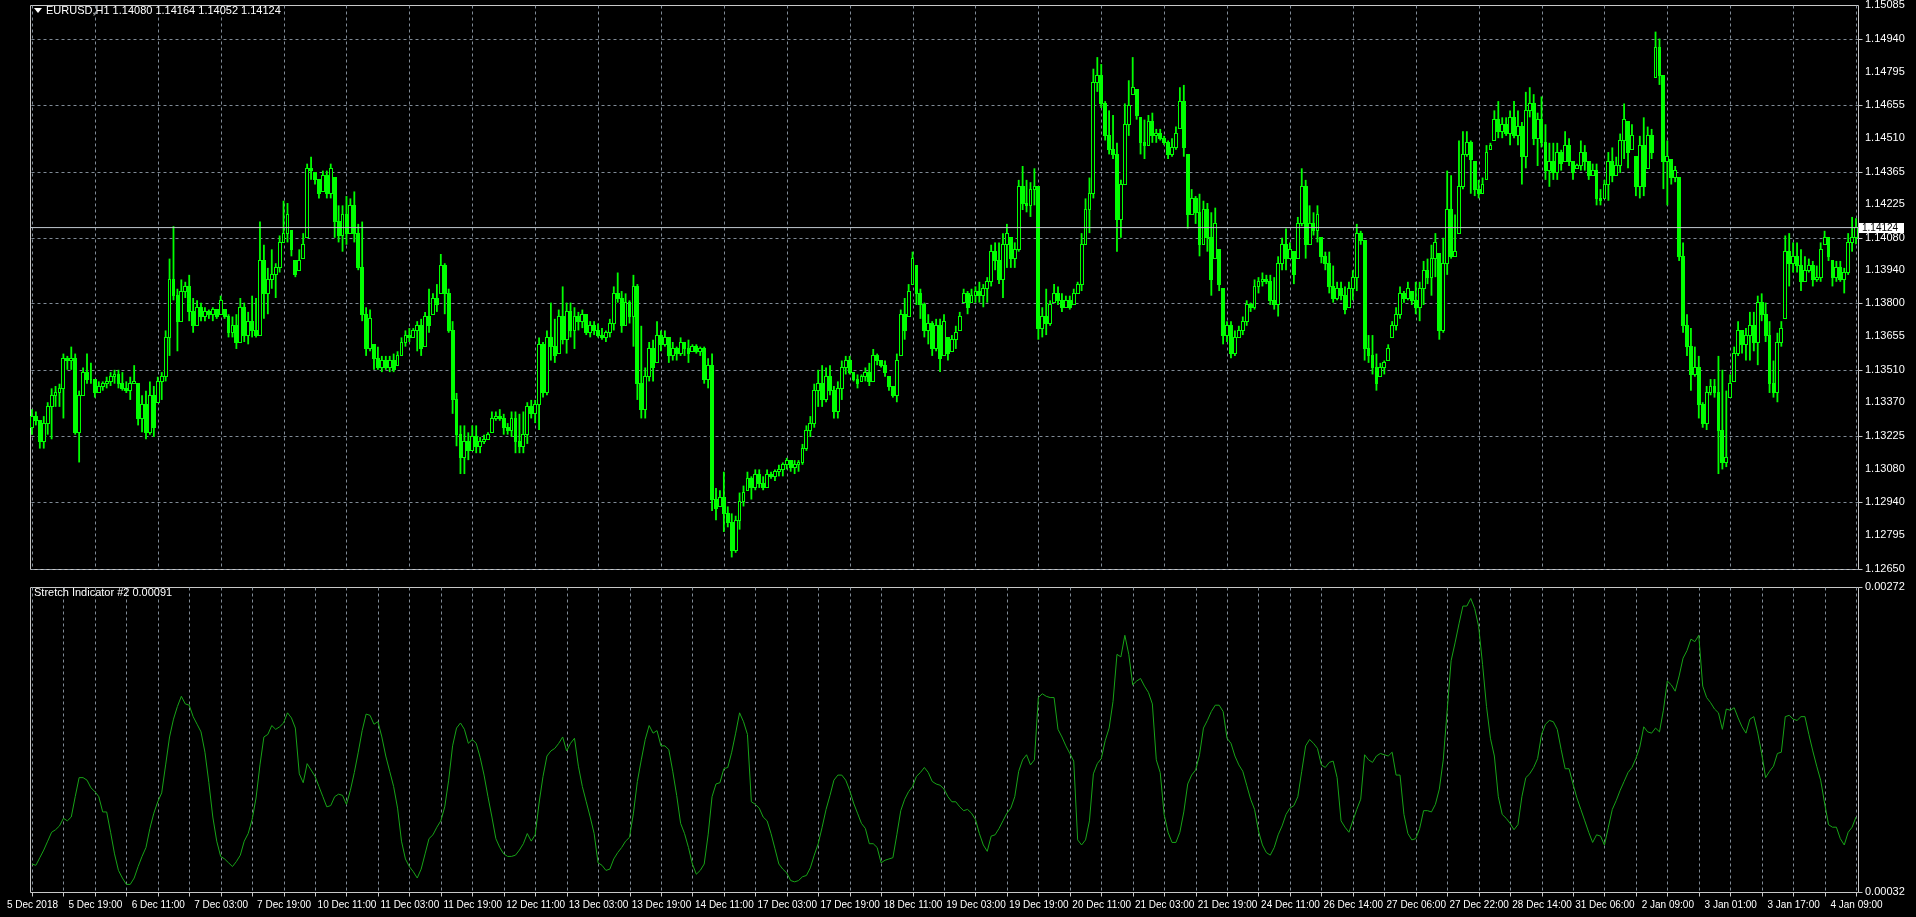  What do you see at coordinates (347, 904) in the screenshot?
I see `x-tick-label: 10 Dec 11:00` at bounding box center [347, 904].